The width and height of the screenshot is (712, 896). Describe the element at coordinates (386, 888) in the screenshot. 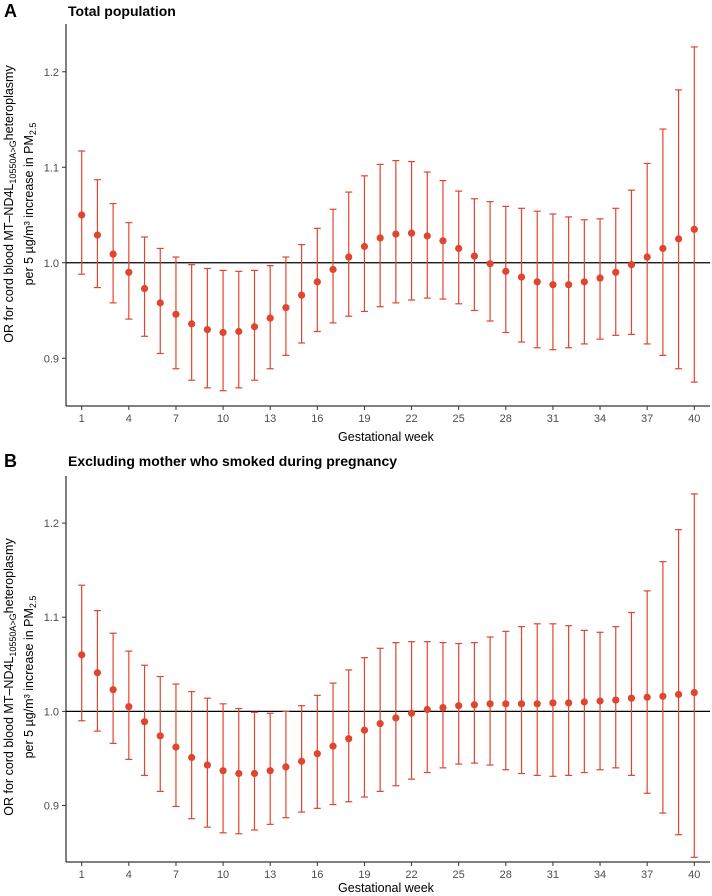

I see `x-axis-title: Gestational week` at that location.